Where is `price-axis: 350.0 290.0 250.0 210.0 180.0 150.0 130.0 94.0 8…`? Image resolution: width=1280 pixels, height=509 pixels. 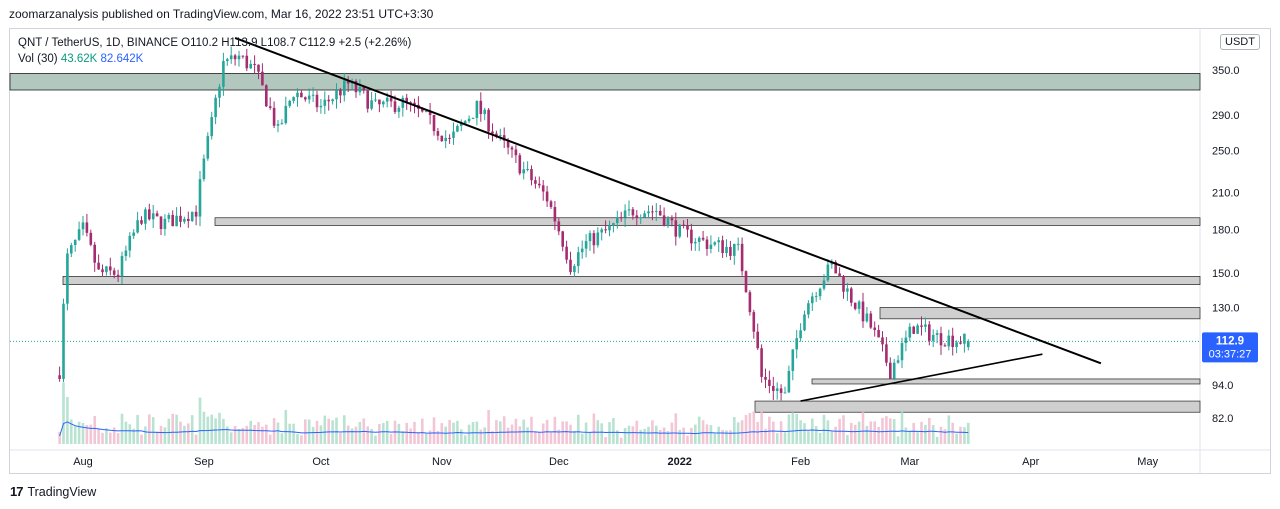 price-axis: 350.0 290.0 250.0 210.0 180.0 150.0 130.0 94.0 8… is located at coordinates (1226, 245).